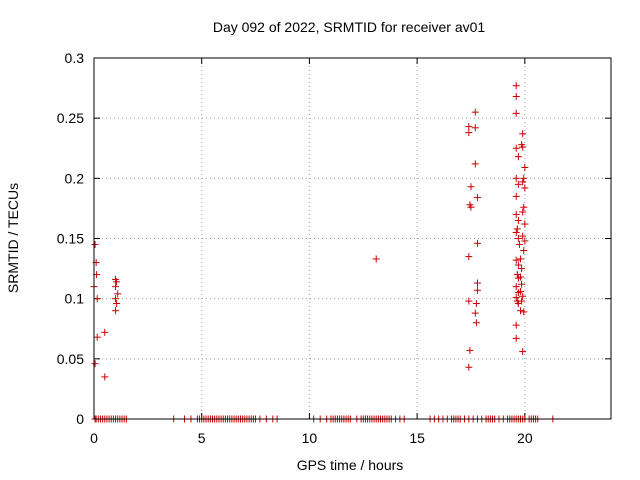 The height and width of the screenshot is (480, 640). I want to click on x-tick-label: 0, so click(94, 438).